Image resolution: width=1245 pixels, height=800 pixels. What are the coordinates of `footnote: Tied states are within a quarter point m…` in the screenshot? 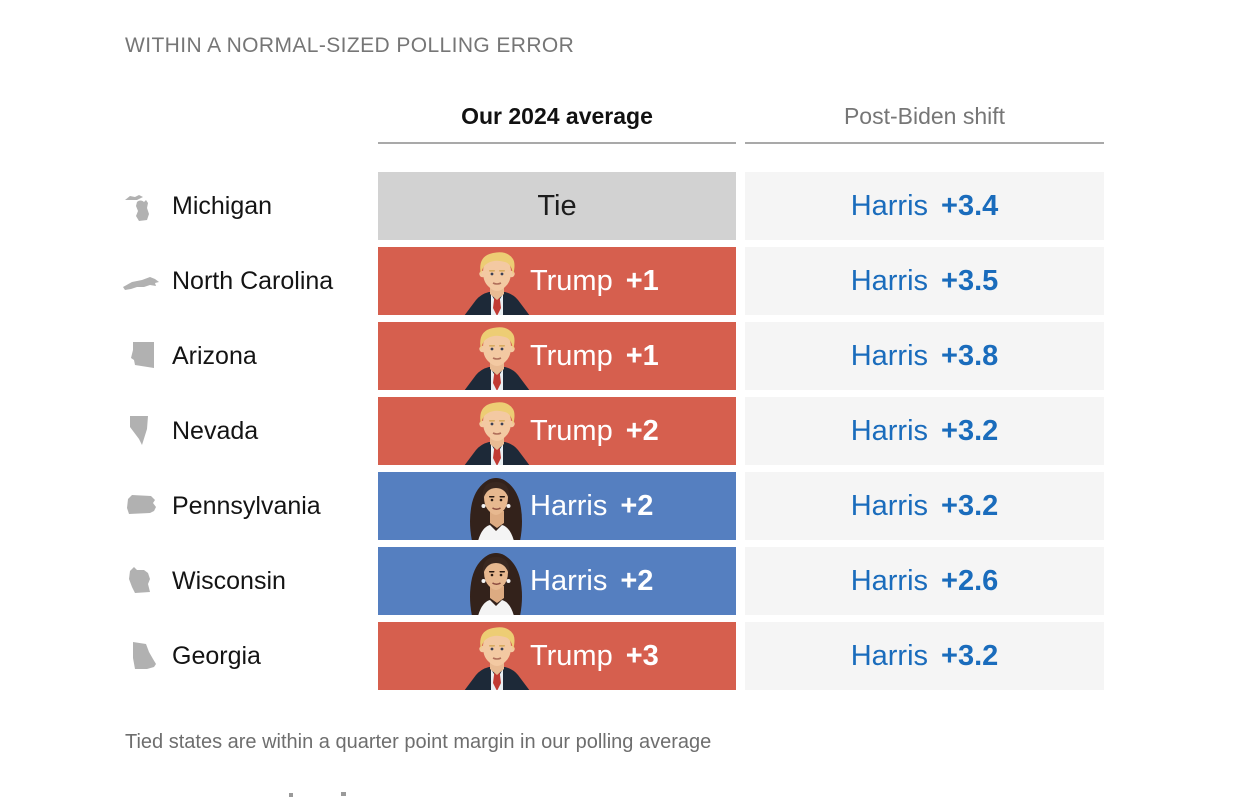 It's located at (418, 742).